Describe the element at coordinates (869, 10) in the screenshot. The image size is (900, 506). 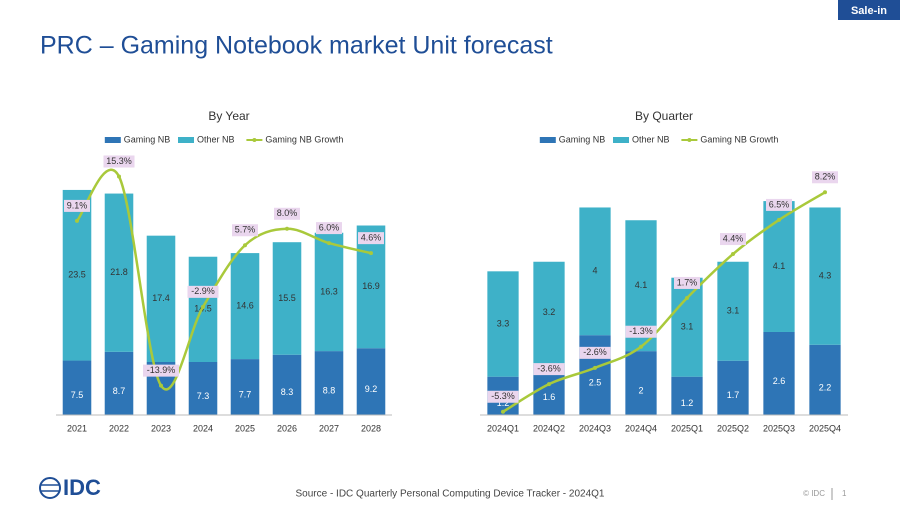
I see `badge-bg` at that location.